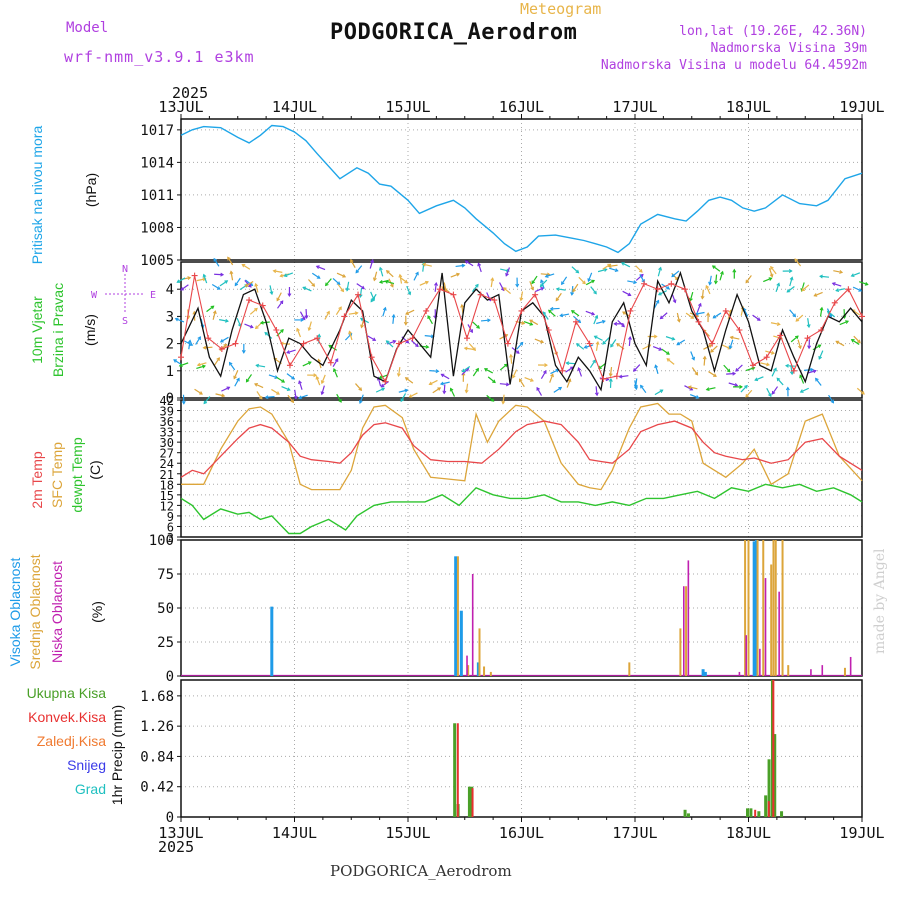 This screenshot has height=900, width=900. What do you see at coordinates (90, 789) in the screenshot?
I see `precip-legend-item: Grad` at bounding box center [90, 789].